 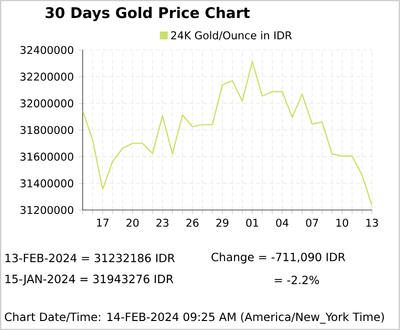 I want to click on x-tick-label: 04, so click(x=282, y=222).